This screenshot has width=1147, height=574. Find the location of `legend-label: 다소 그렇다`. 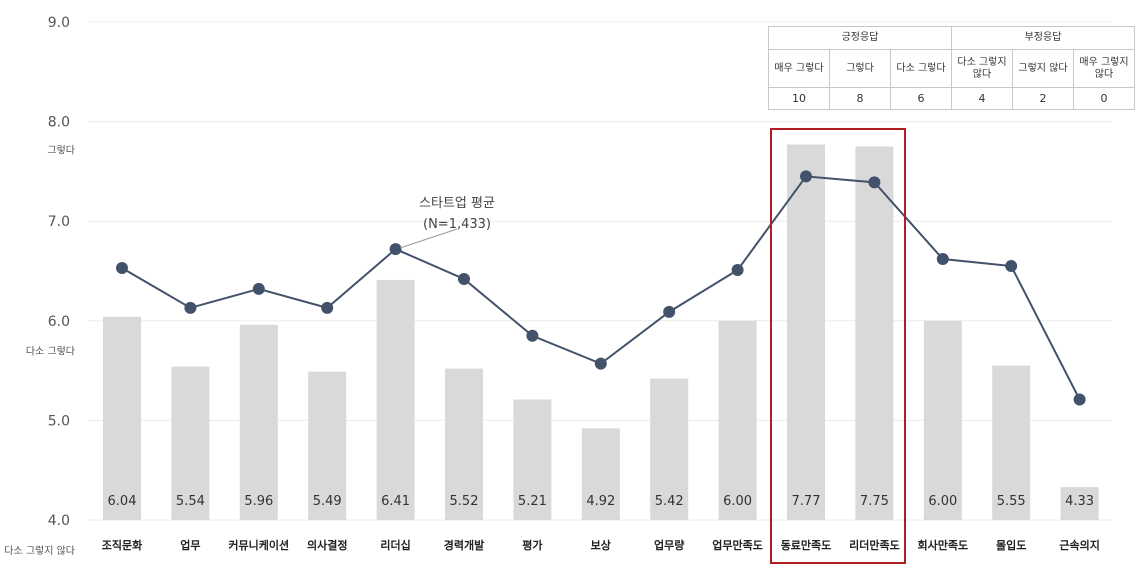

legend-label: 다소 그렇다 is located at coordinates (921, 68).